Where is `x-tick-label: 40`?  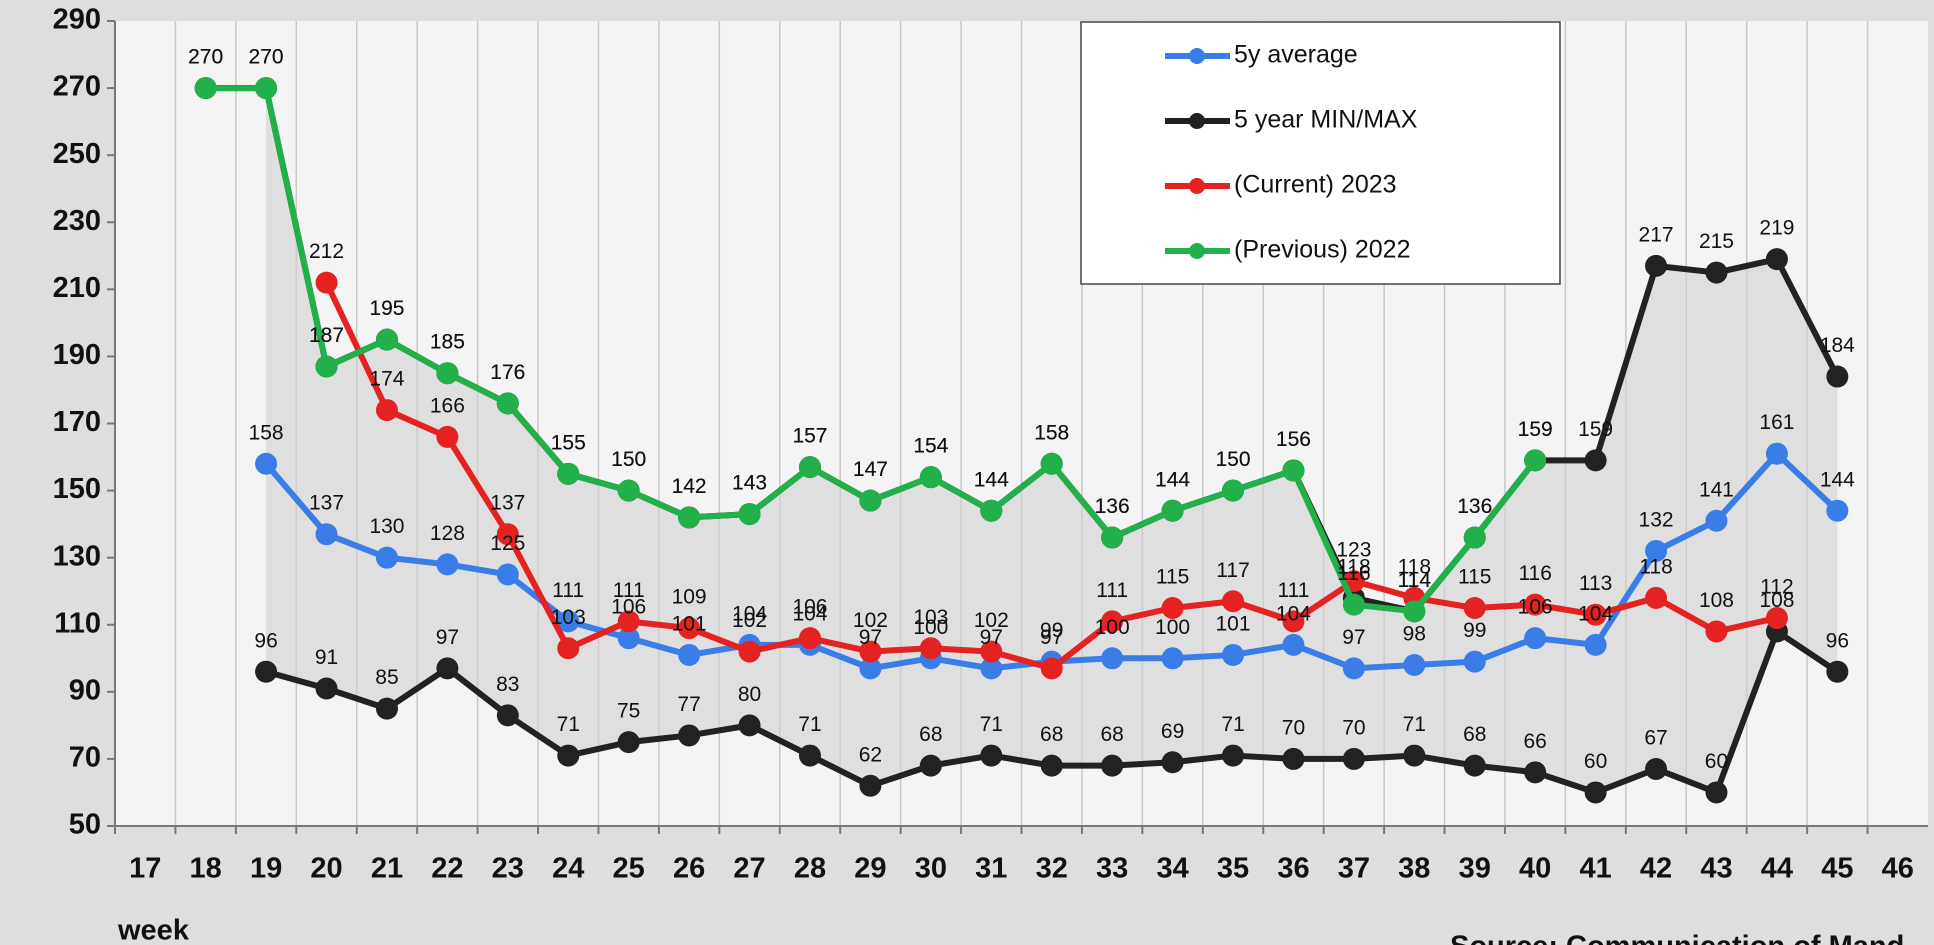 x-tick-label: 40 is located at coordinates (1535, 869).